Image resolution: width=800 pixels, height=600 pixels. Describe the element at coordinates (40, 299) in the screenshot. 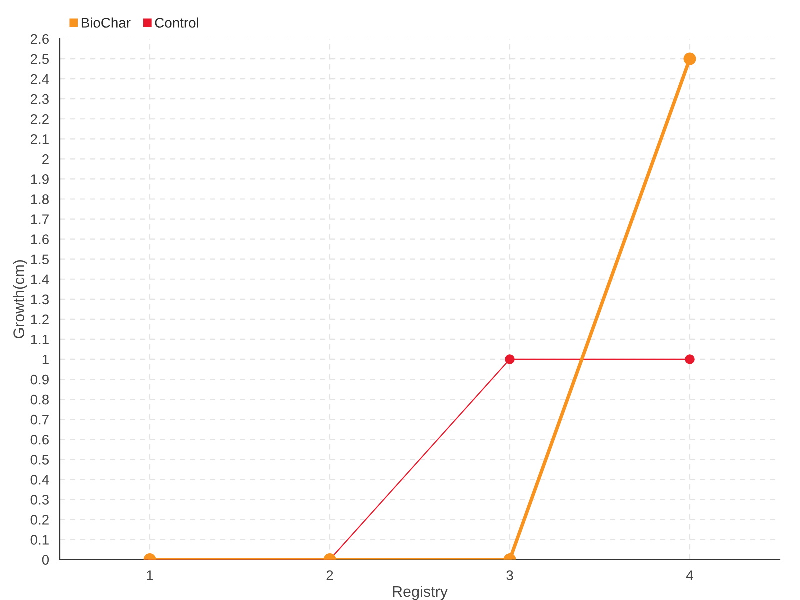

I see `y-tick-label: 1.3` at that location.